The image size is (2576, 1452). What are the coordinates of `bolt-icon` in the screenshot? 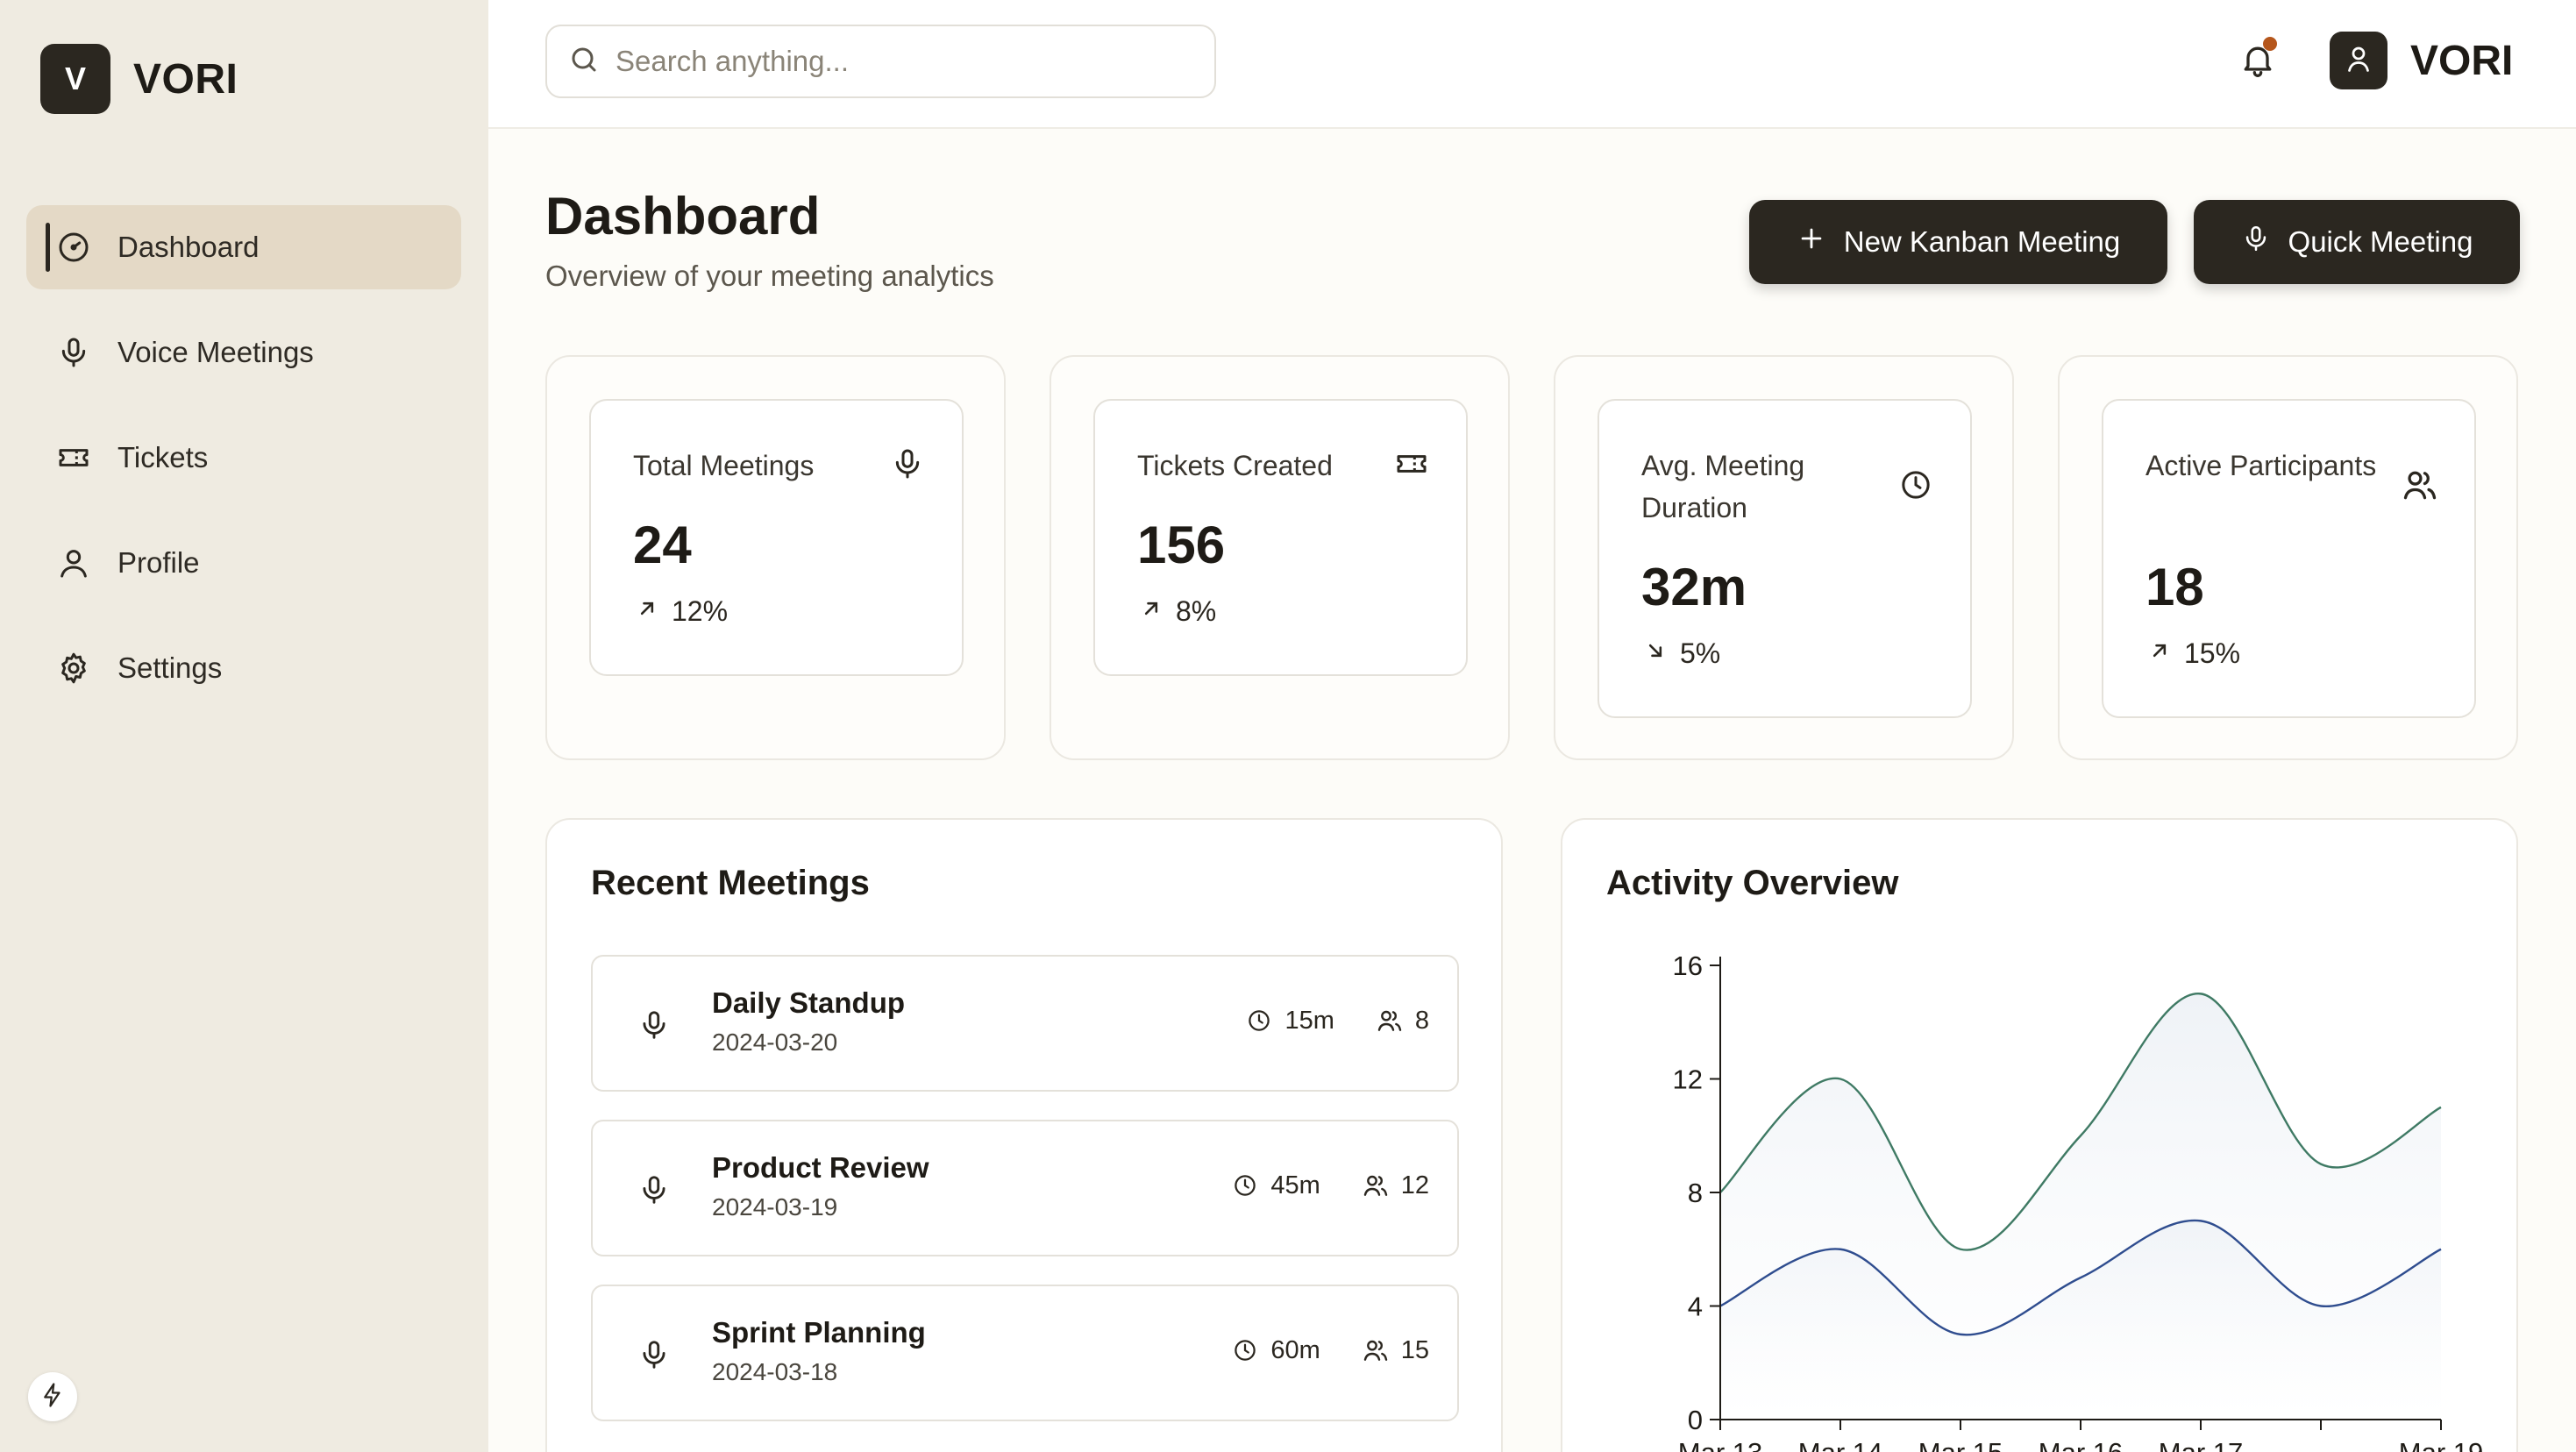 It's located at (52, 1397).